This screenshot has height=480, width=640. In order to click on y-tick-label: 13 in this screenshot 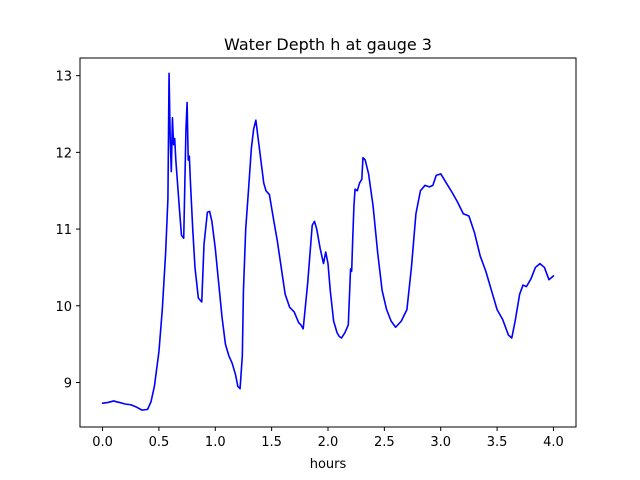, I will do `click(63, 77)`.